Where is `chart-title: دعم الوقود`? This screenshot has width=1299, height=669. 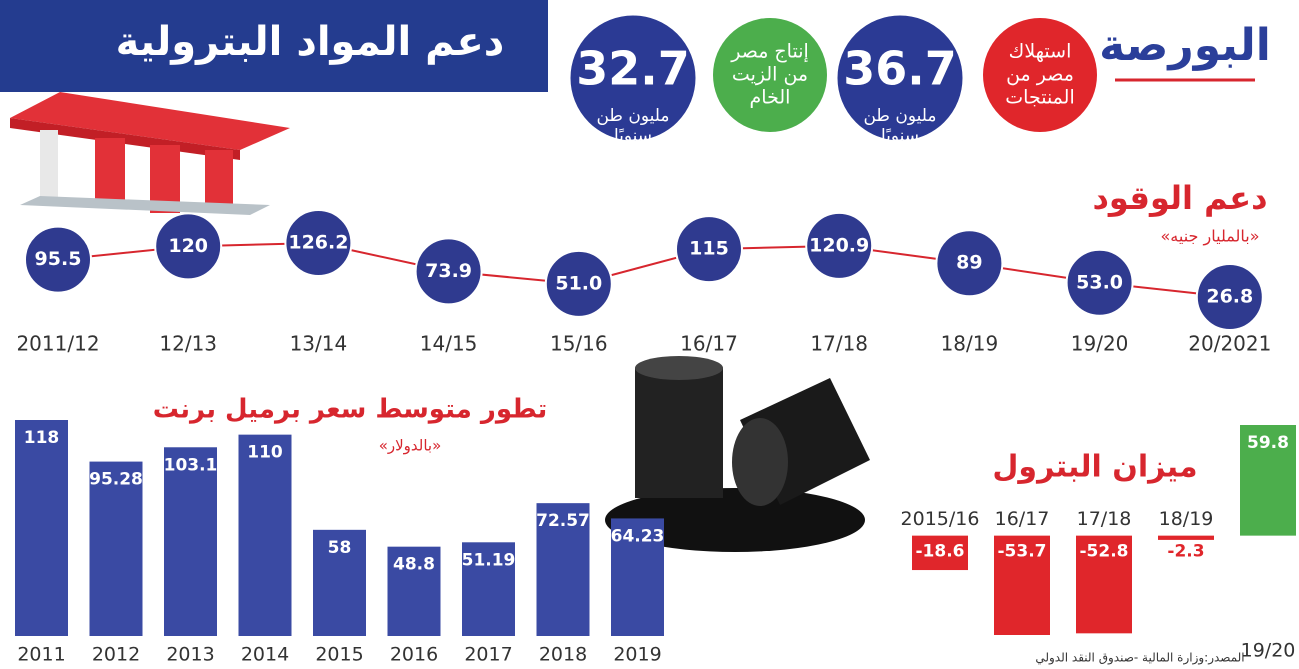 chart-title: دعم الوقود is located at coordinates (1180, 198).